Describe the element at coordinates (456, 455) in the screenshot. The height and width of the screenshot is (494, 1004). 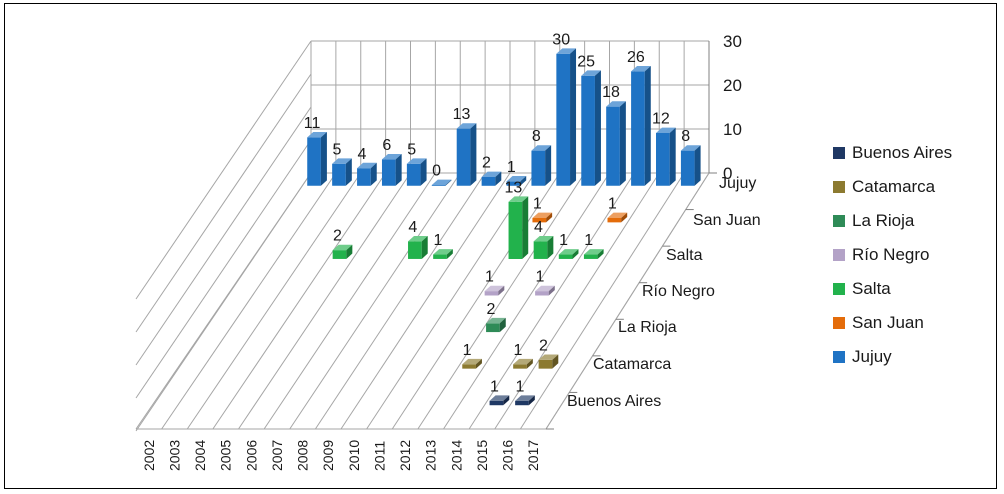
I see `year-tick-label: 2014` at that location.